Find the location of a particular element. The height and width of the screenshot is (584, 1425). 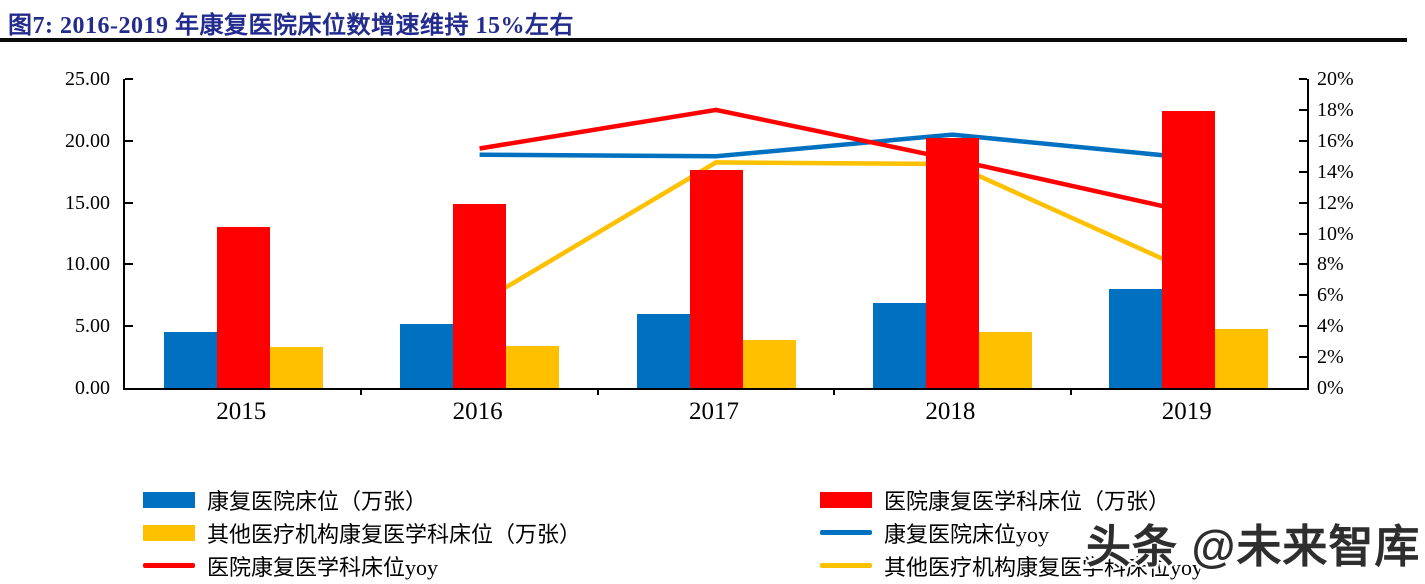

bar-rehab-hospital-beds-2017 is located at coordinates (663, 350).